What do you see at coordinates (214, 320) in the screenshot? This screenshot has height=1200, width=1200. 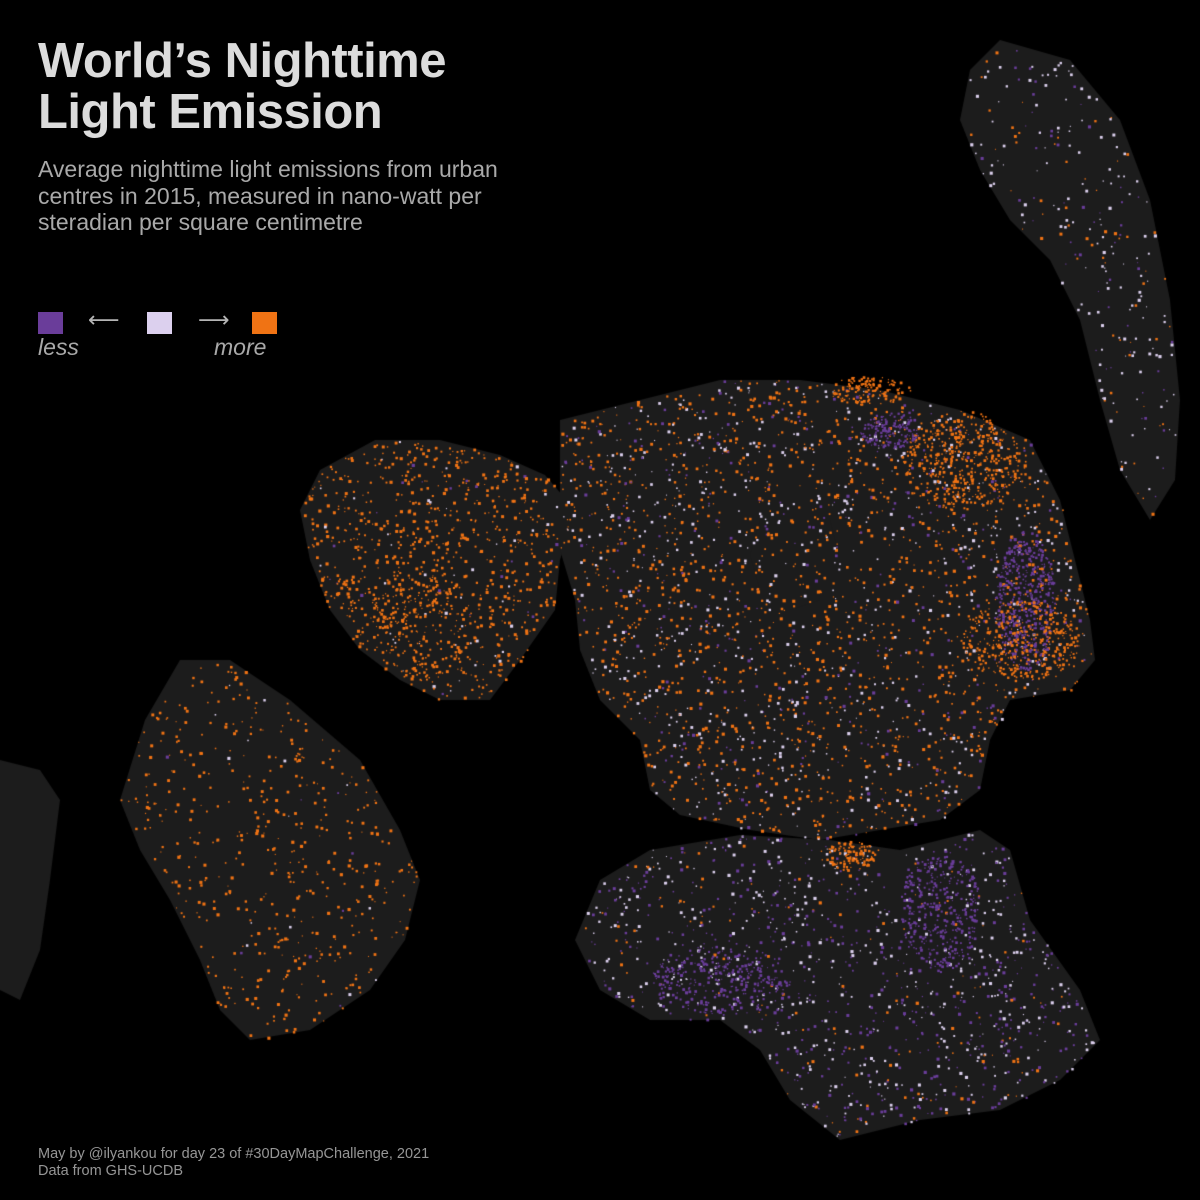 I see `right-arrow-icon: ⟶` at bounding box center [214, 320].